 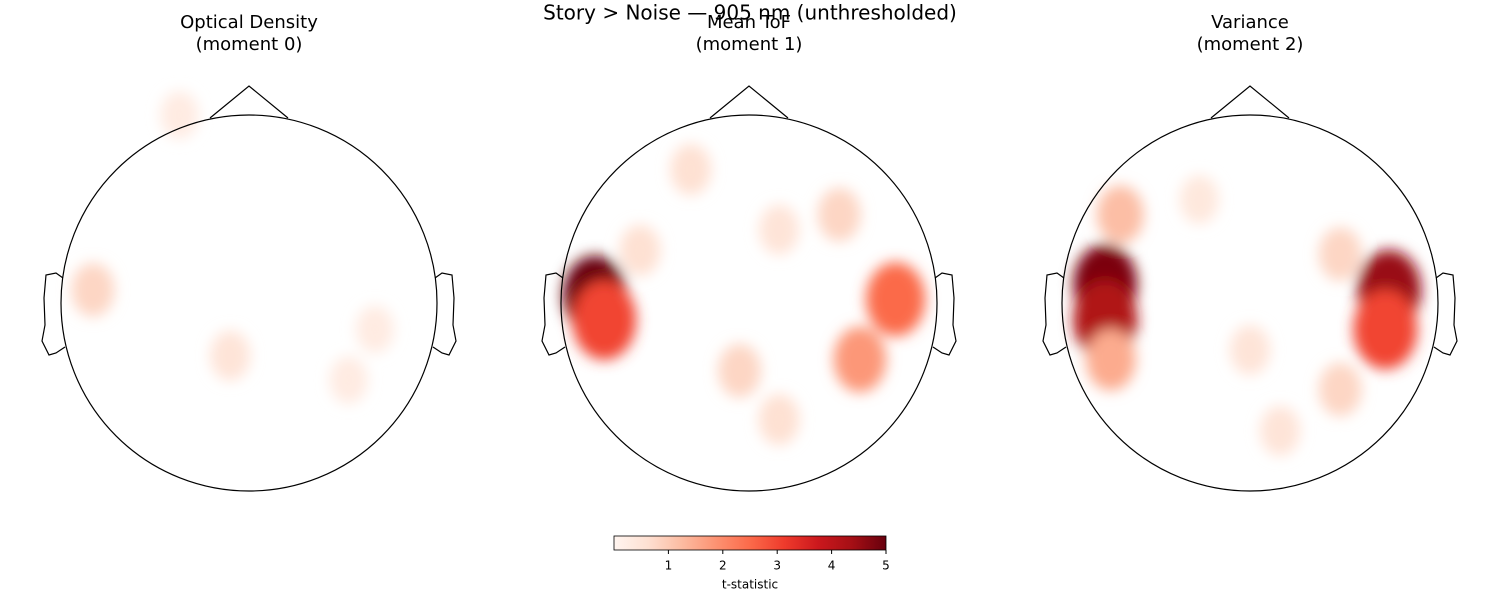 I want to click on colorbar, so click(x=750, y=543).